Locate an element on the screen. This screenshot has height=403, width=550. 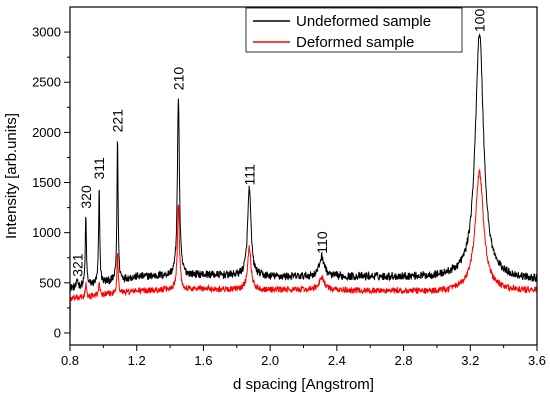
x-tick-label: 2.4 is located at coordinates (337, 360).